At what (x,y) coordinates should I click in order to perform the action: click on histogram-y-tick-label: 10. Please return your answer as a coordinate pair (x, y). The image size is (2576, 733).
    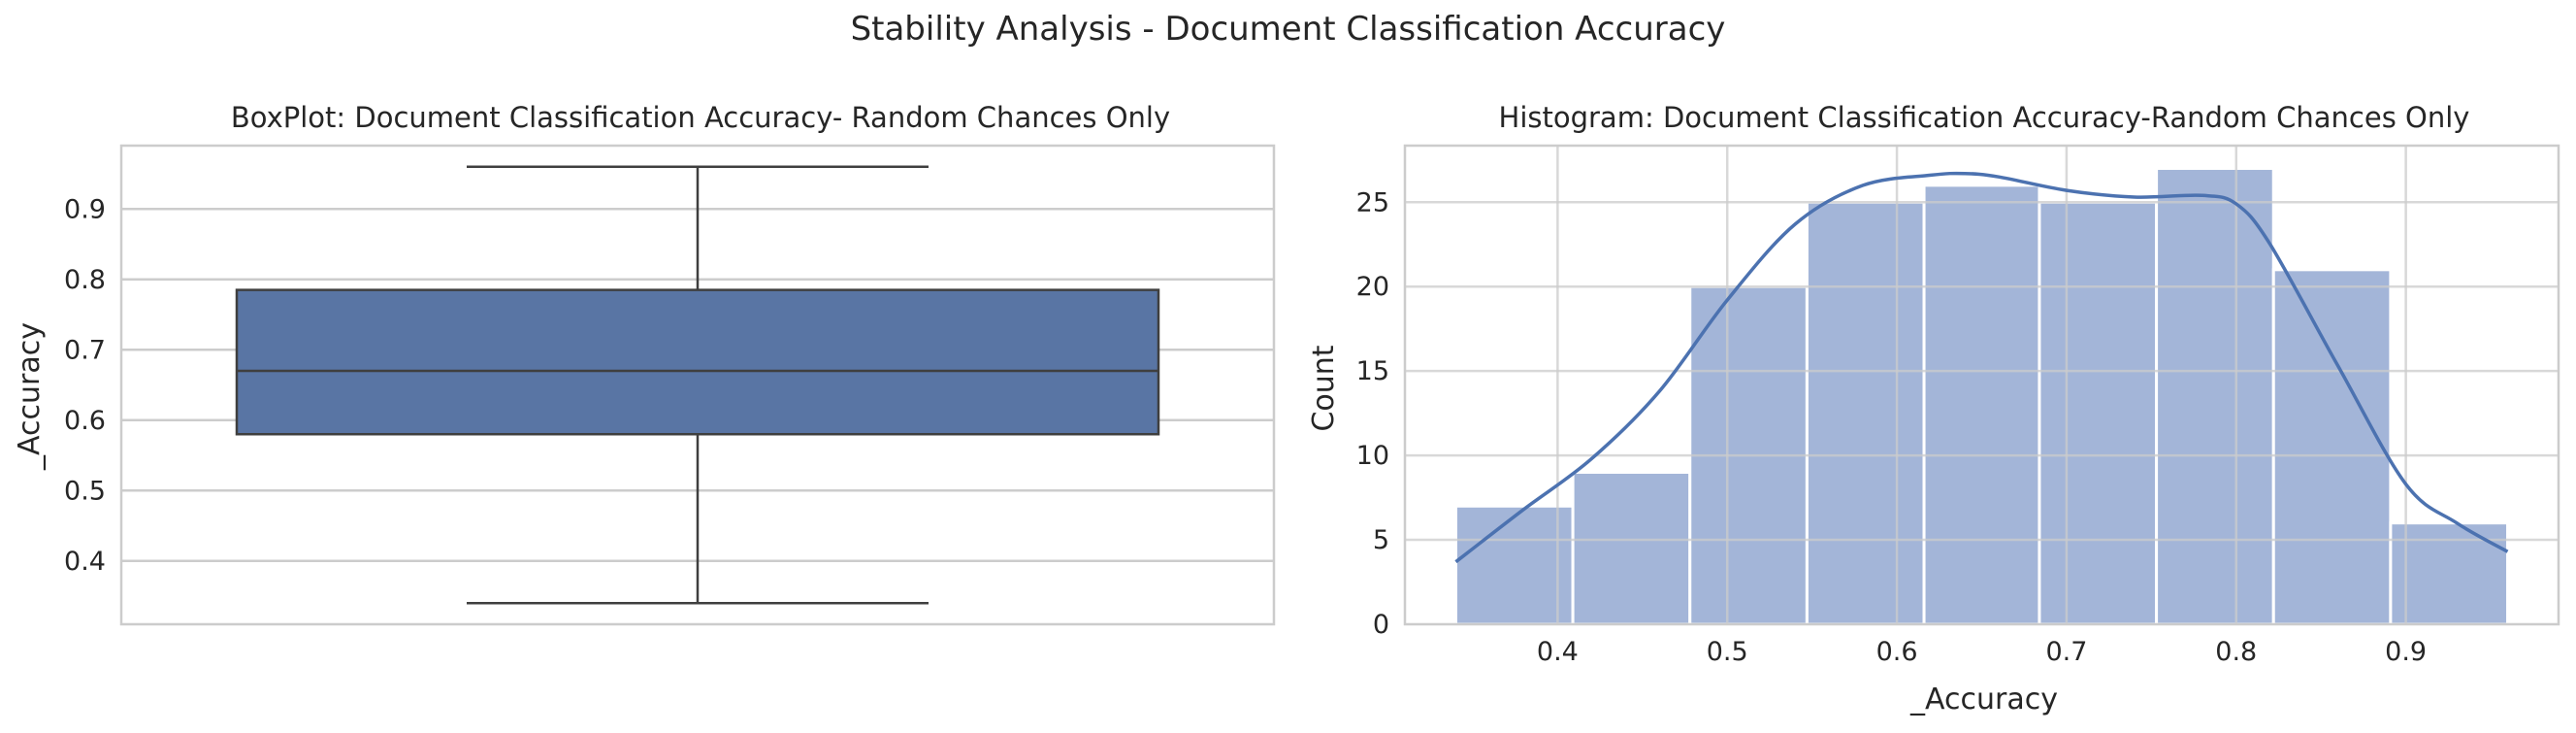
    Looking at the image, I should click on (1372, 456).